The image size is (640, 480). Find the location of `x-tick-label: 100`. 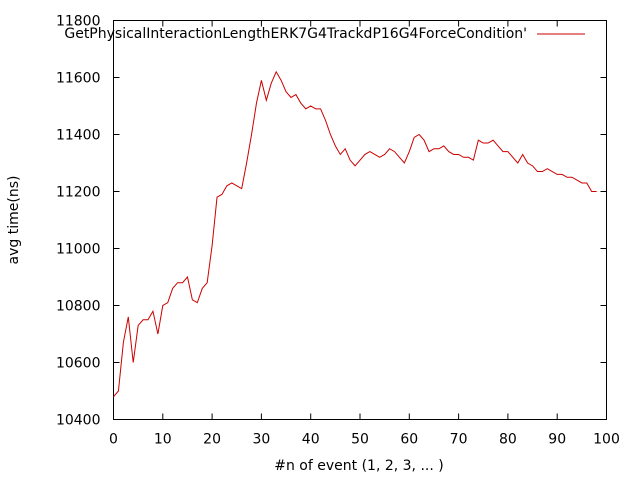

x-tick-label: 100 is located at coordinates (606, 440).